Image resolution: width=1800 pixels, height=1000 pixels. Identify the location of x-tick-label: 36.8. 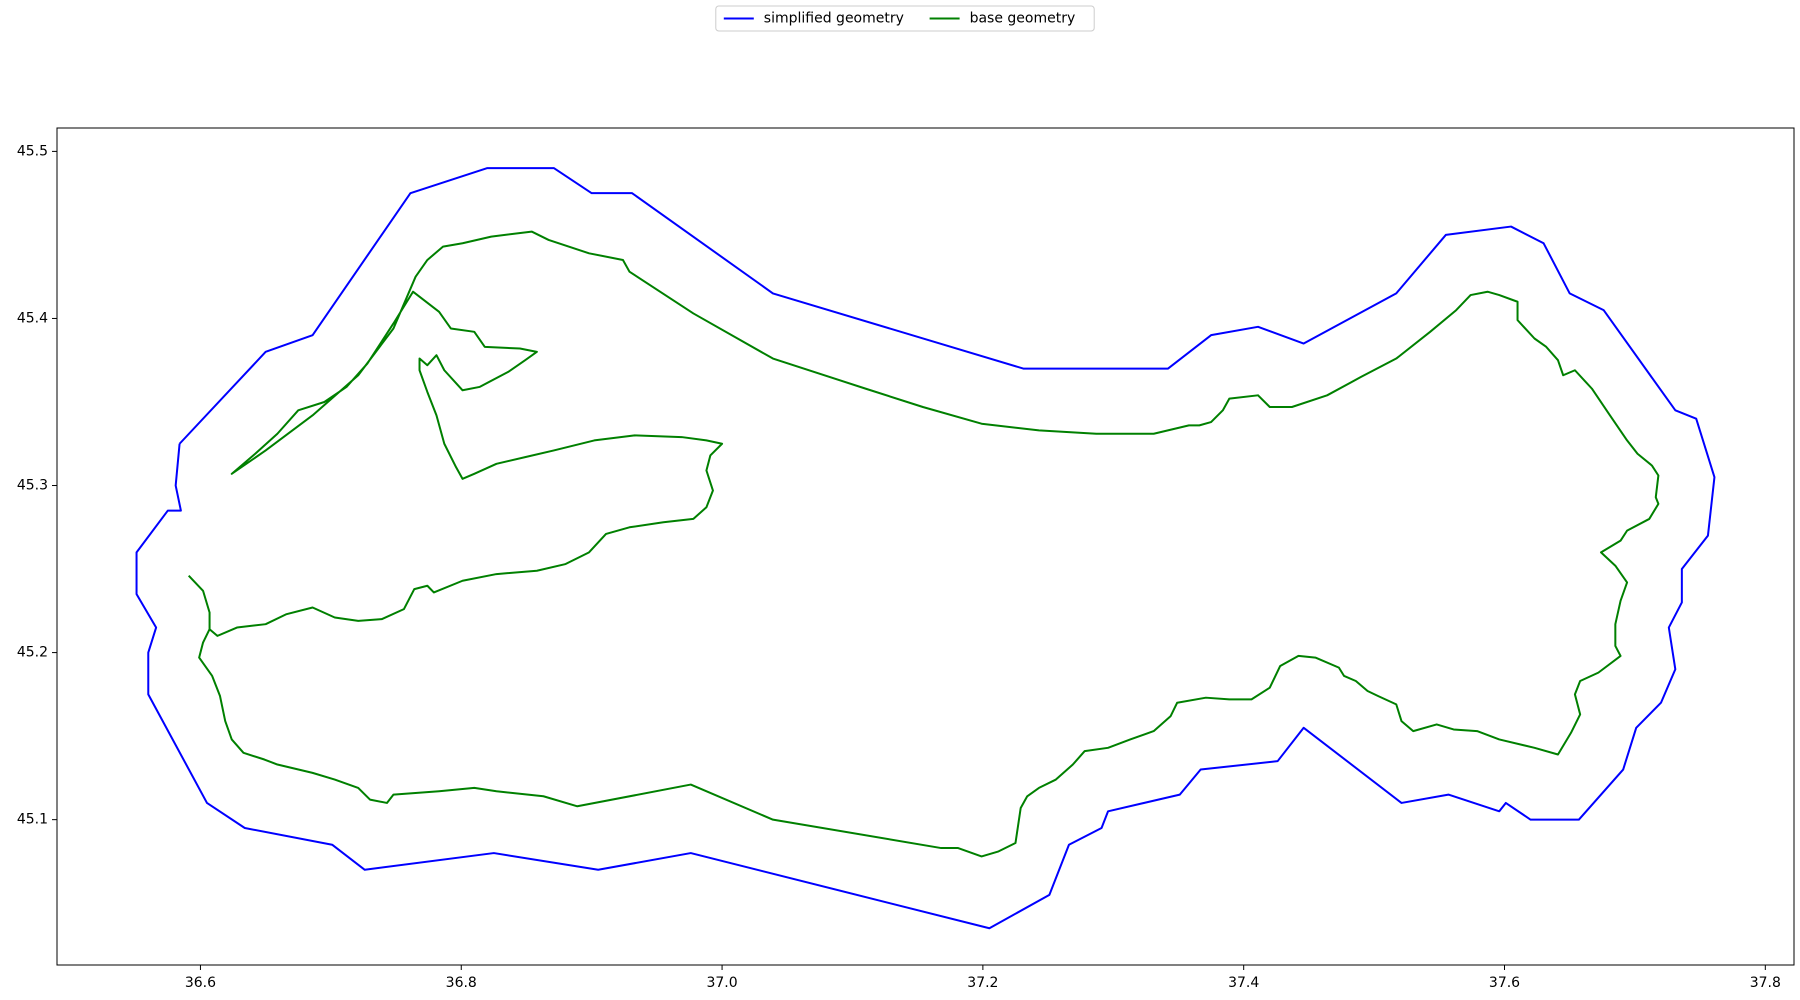
(461, 983).